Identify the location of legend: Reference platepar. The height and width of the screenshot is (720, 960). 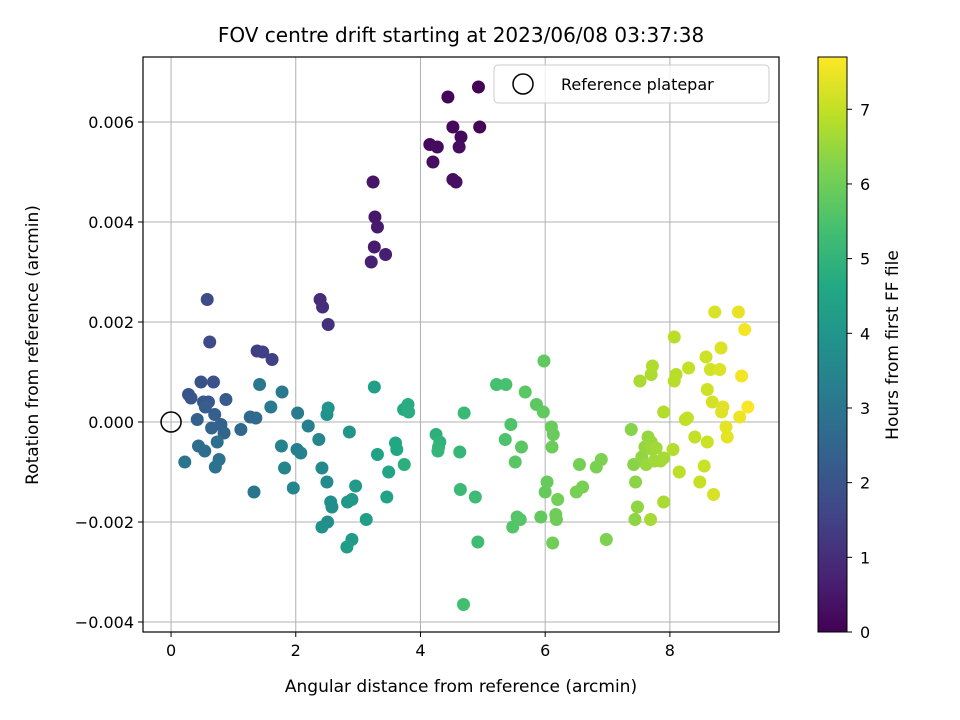
(631, 84).